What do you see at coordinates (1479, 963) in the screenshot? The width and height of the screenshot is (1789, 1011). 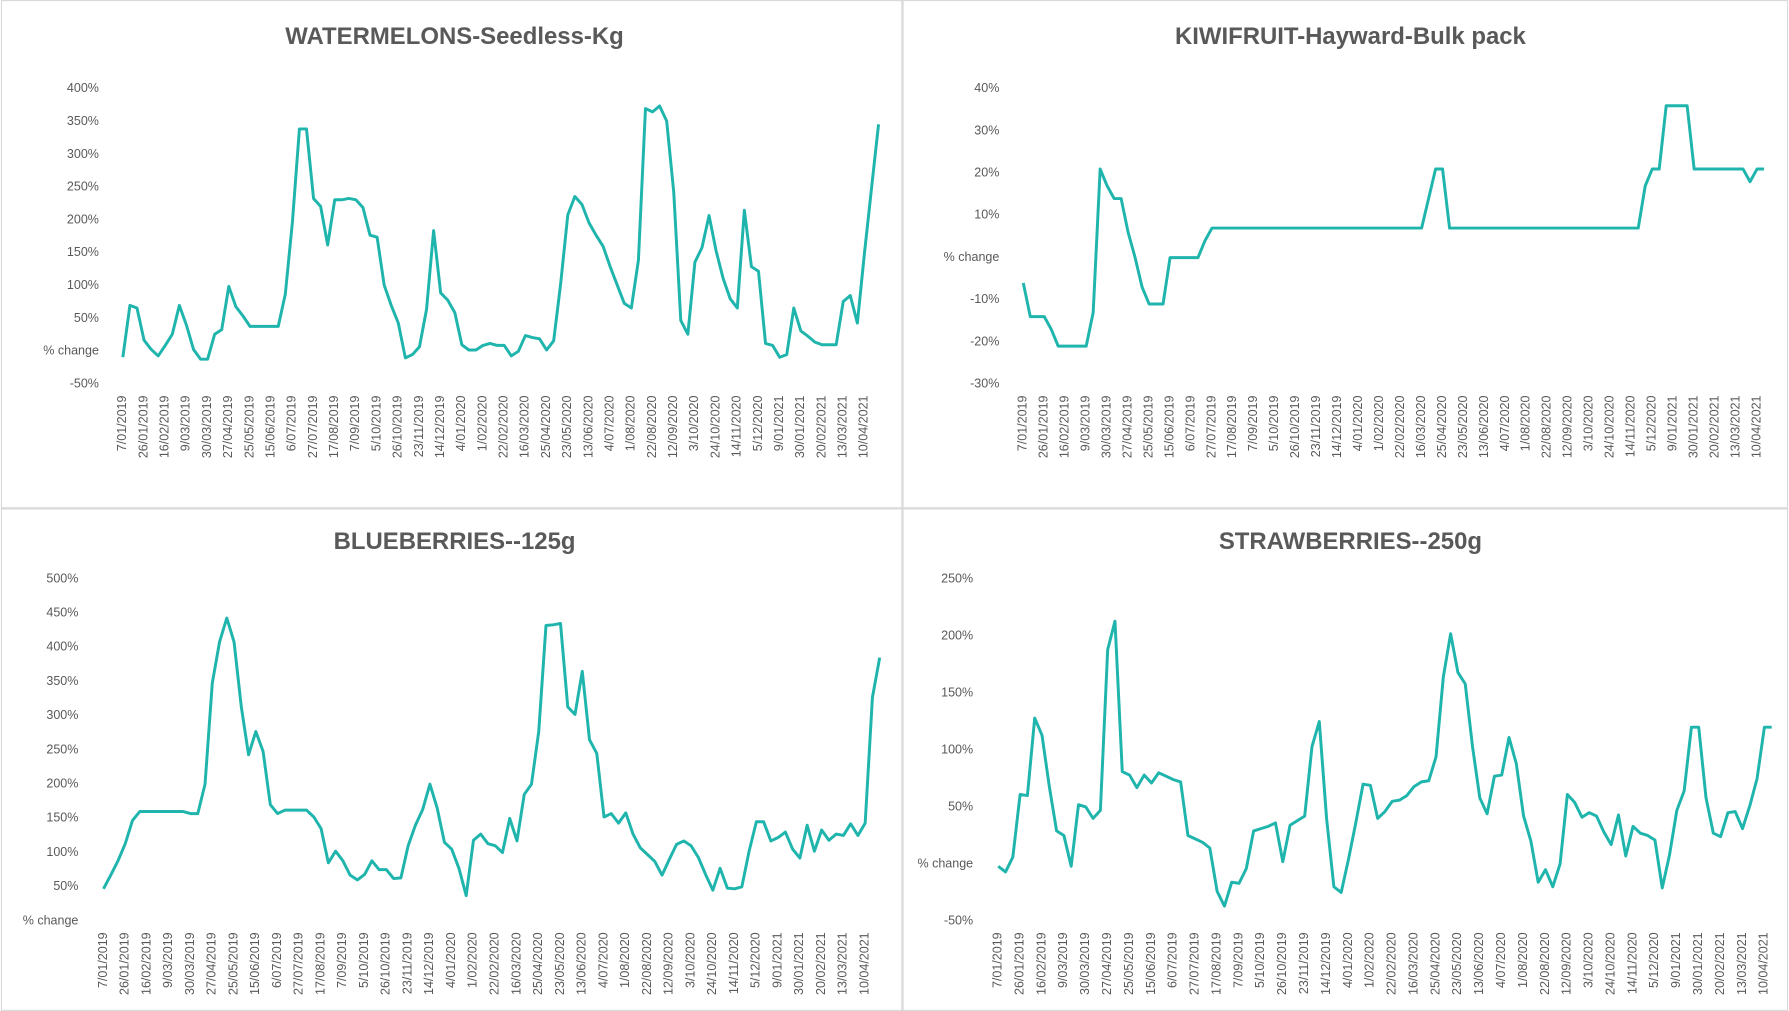 I see `x-tick-label: 13/06/2020` at bounding box center [1479, 963].